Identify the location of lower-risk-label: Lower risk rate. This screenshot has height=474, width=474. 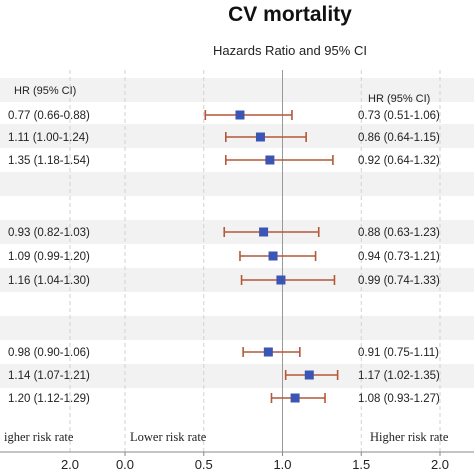
(168, 437).